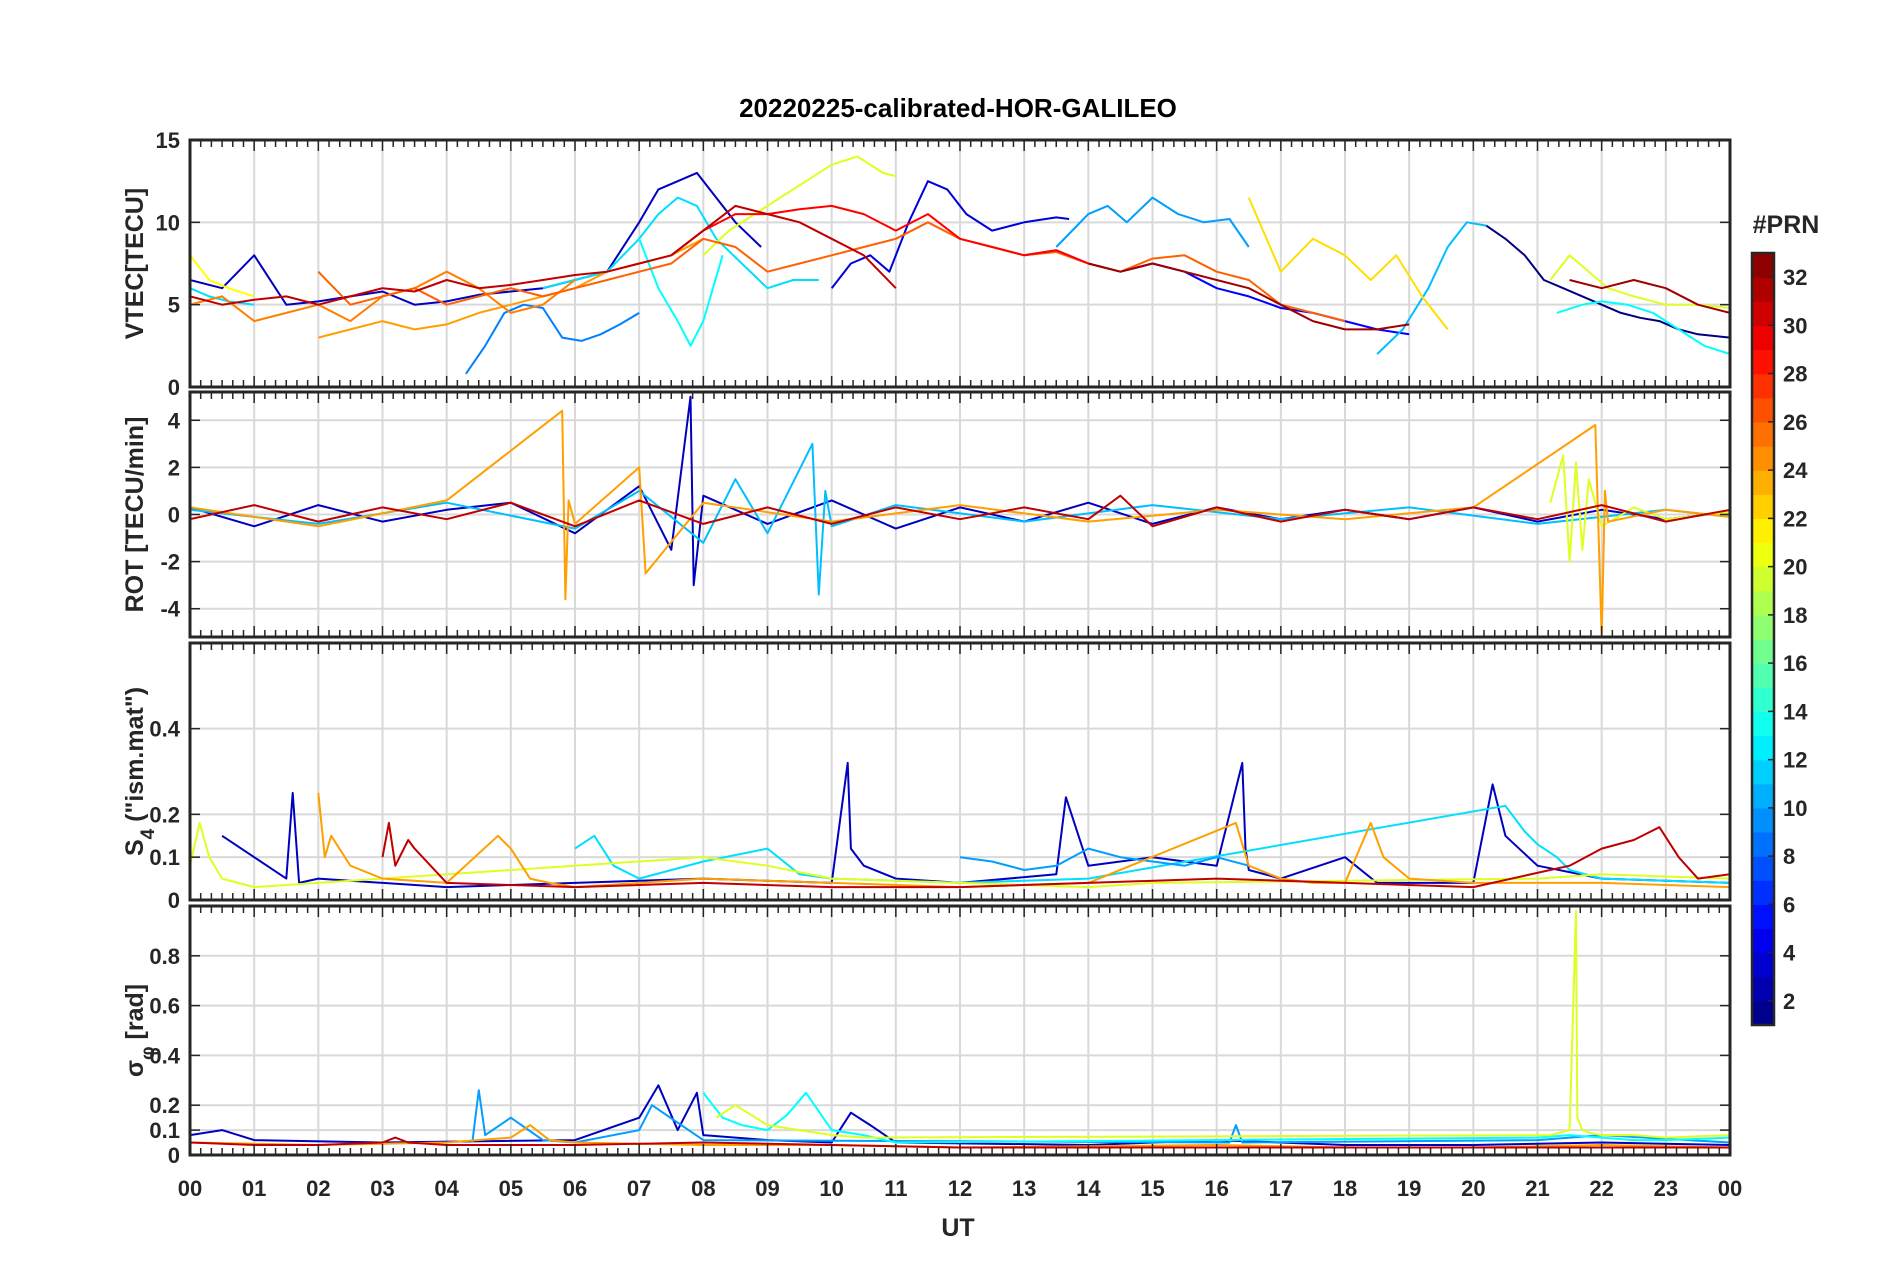 Image resolution: width=1902 pixels, height=1272 pixels. What do you see at coordinates (703, 1188) in the screenshot?
I see `x-tick-label: 08` at bounding box center [703, 1188].